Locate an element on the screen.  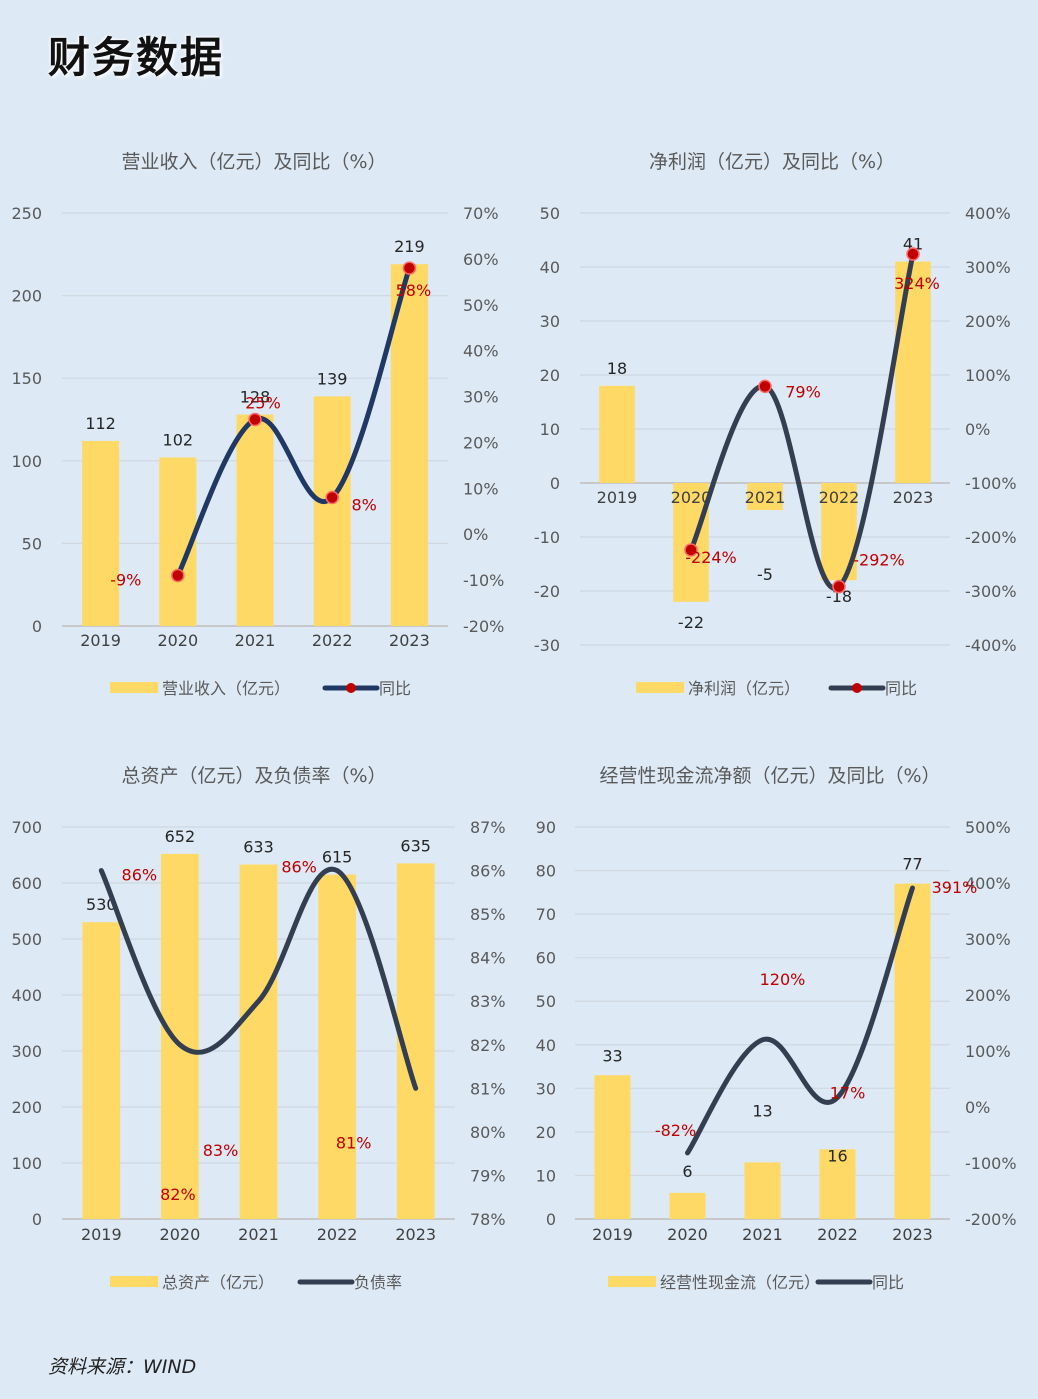
right-tick-label: 83% is located at coordinates (488, 1001).